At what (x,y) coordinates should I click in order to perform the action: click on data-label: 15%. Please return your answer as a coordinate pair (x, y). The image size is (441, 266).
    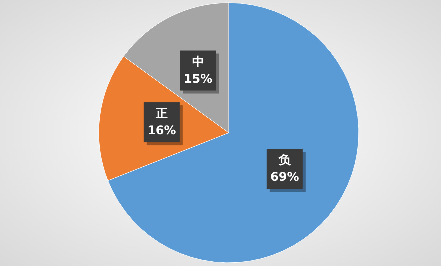
    Looking at the image, I should click on (198, 79).